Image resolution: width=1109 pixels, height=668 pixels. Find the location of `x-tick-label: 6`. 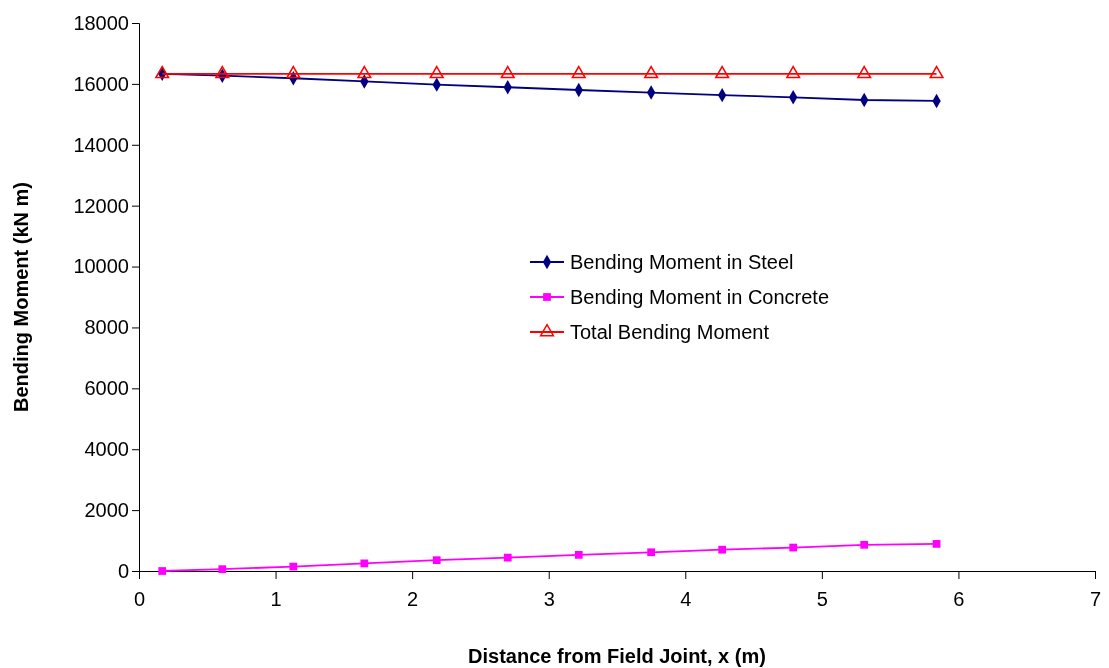

x-tick-label: 6 is located at coordinates (959, 599).